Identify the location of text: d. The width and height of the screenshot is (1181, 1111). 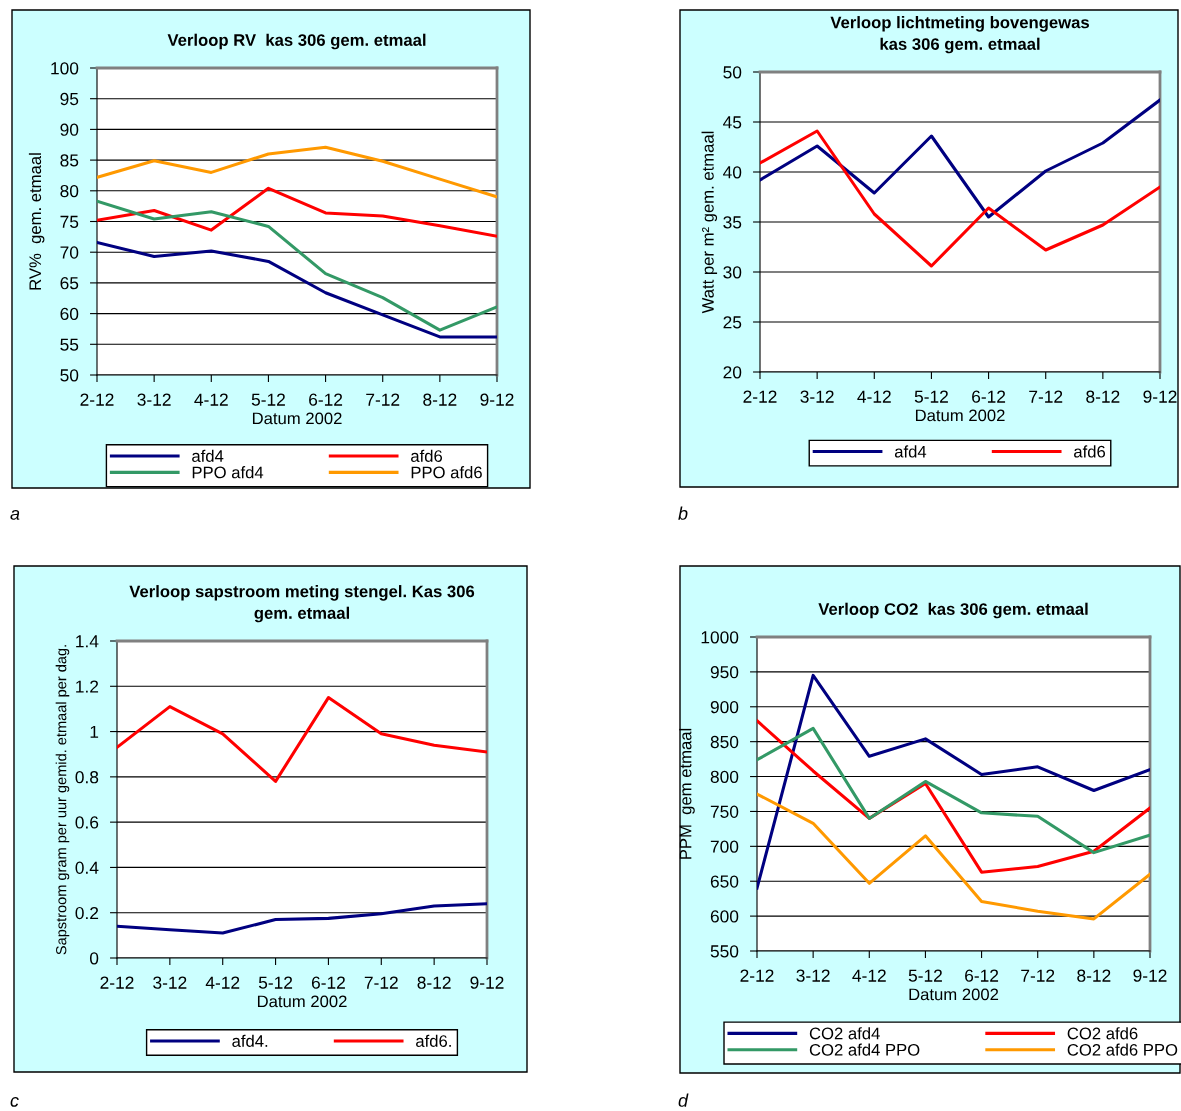
(683, 1100).